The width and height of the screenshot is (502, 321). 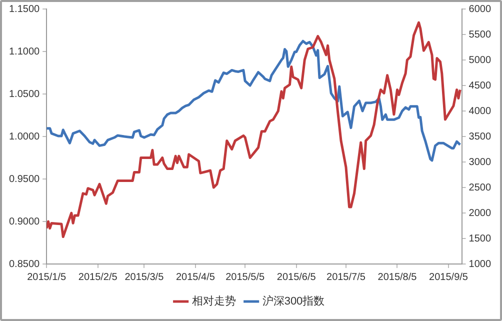 I want to click on y-tick-label: 0.9000, so click(x=24, y=222).